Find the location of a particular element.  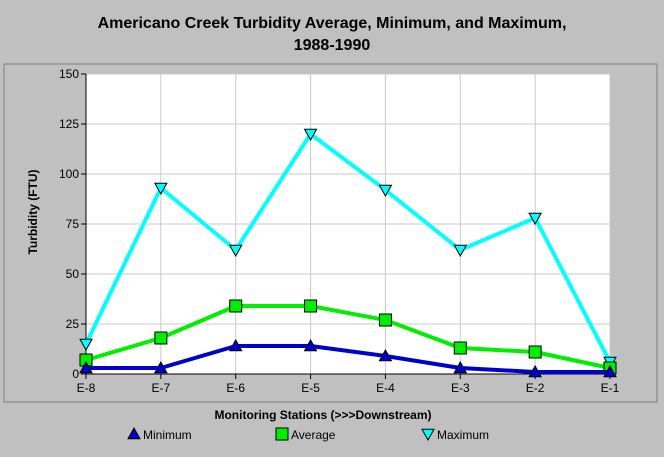

legend-label-maximum: Maximum is located at coordinates (463, 435).